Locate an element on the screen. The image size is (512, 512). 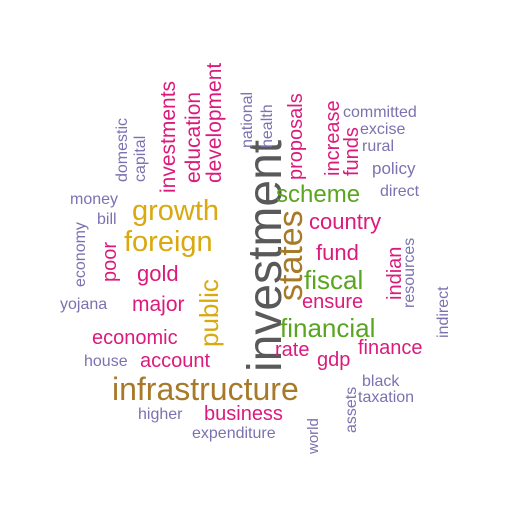
word-black: black is located at coordinates (381, 381).